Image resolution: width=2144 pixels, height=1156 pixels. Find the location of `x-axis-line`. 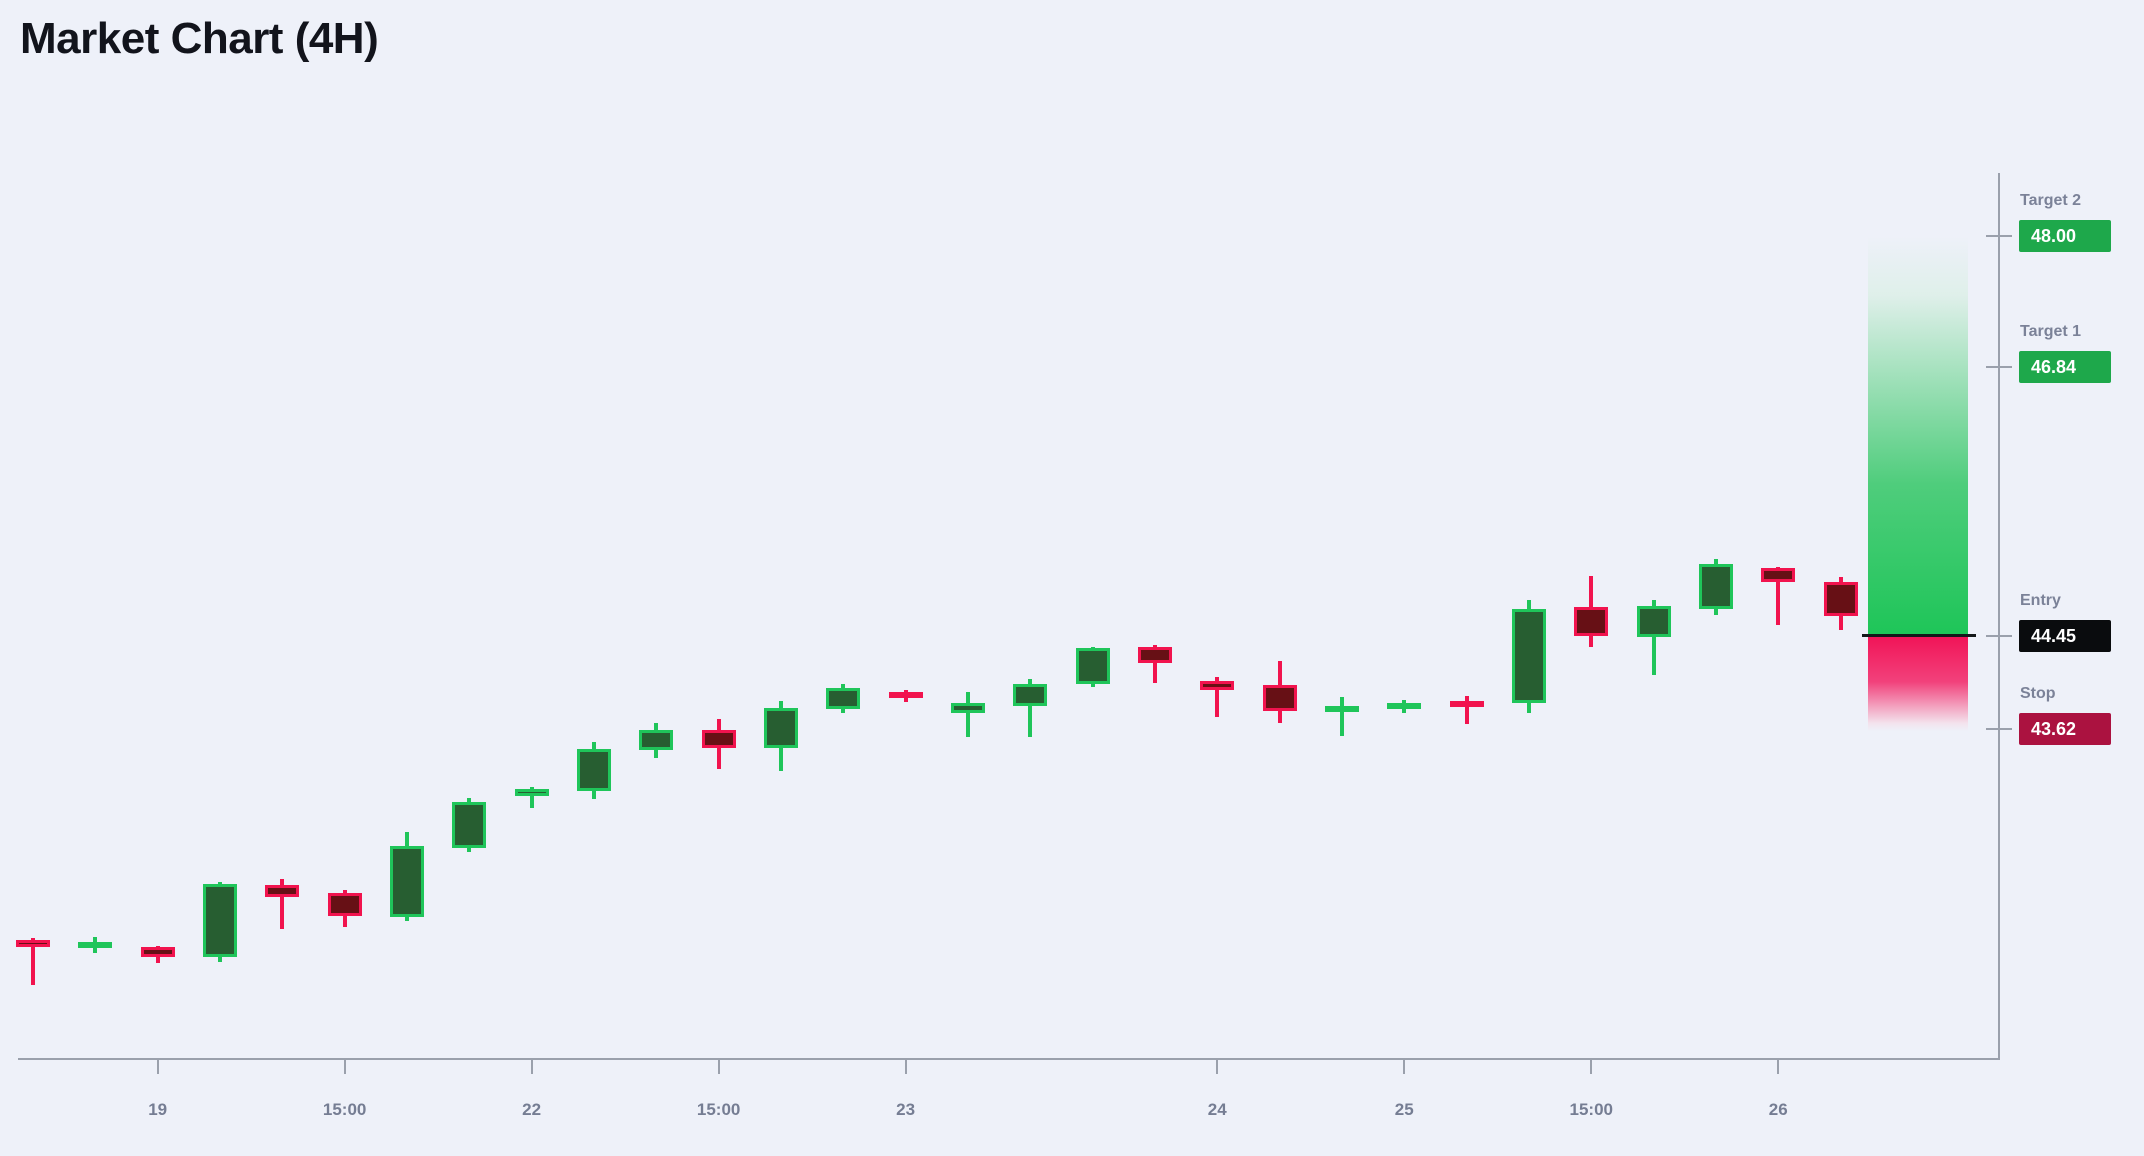

x-axis-line is located at coordinates (1009, 1059).